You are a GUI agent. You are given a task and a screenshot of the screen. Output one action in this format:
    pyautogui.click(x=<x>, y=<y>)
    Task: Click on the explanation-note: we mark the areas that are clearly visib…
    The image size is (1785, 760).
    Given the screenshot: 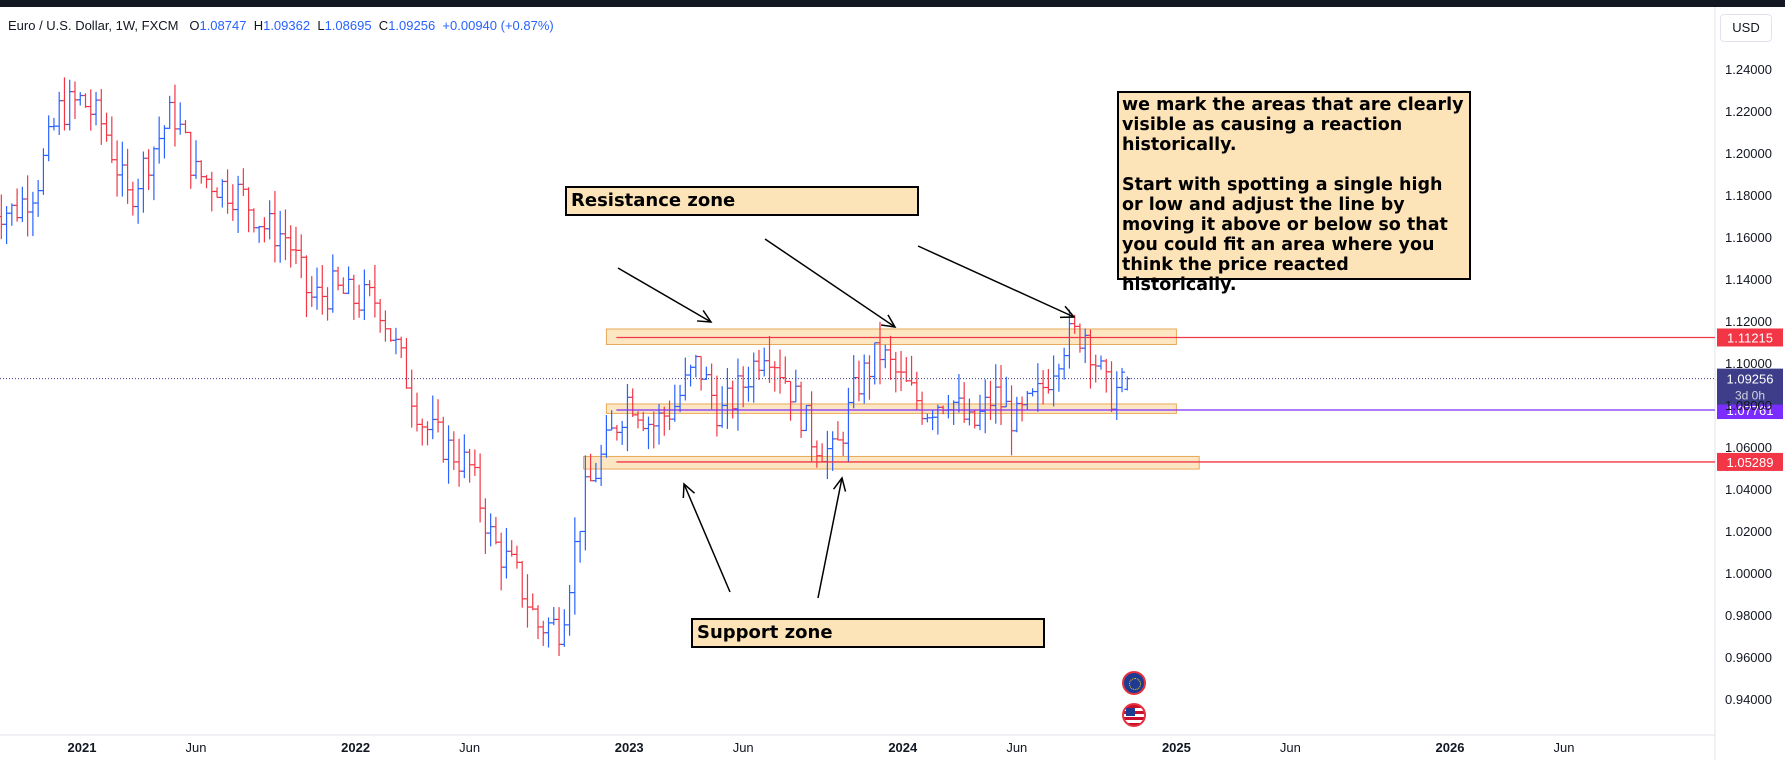 What is the action you would take?
    pyautogui.click(x=1294, y=193)
    